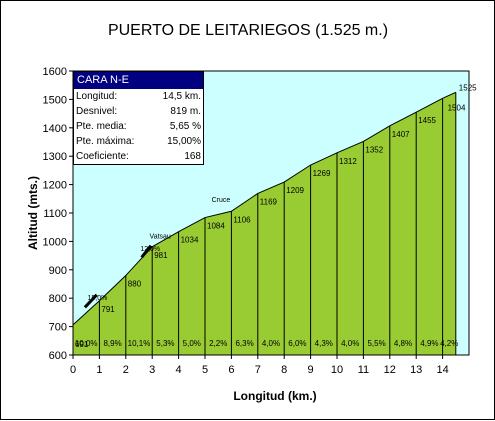 The width and height of the screenshot is (495, 421). What do you see at coordinates (150, 249) in the screenshot?
I see `chart-annotation: 12,0%` at bounding box center [150, 249].